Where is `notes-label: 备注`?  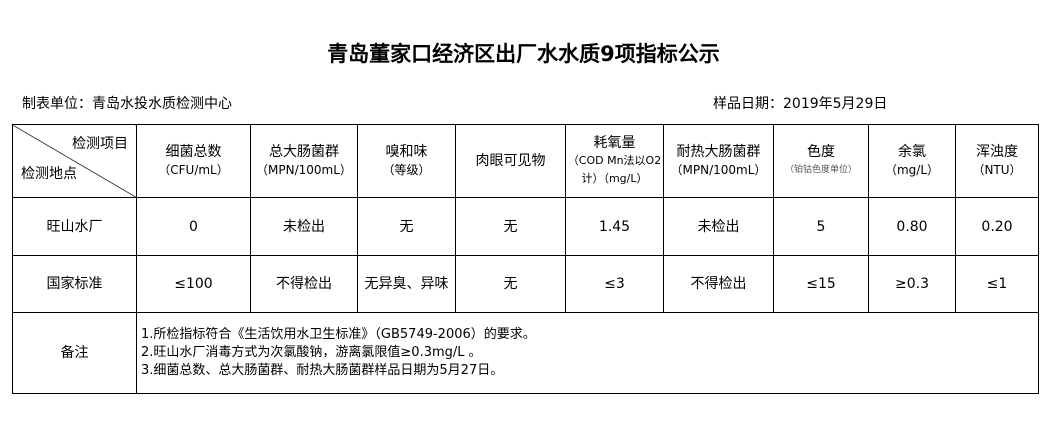 notes-label: 备注 is located at coordinates (74, 353).